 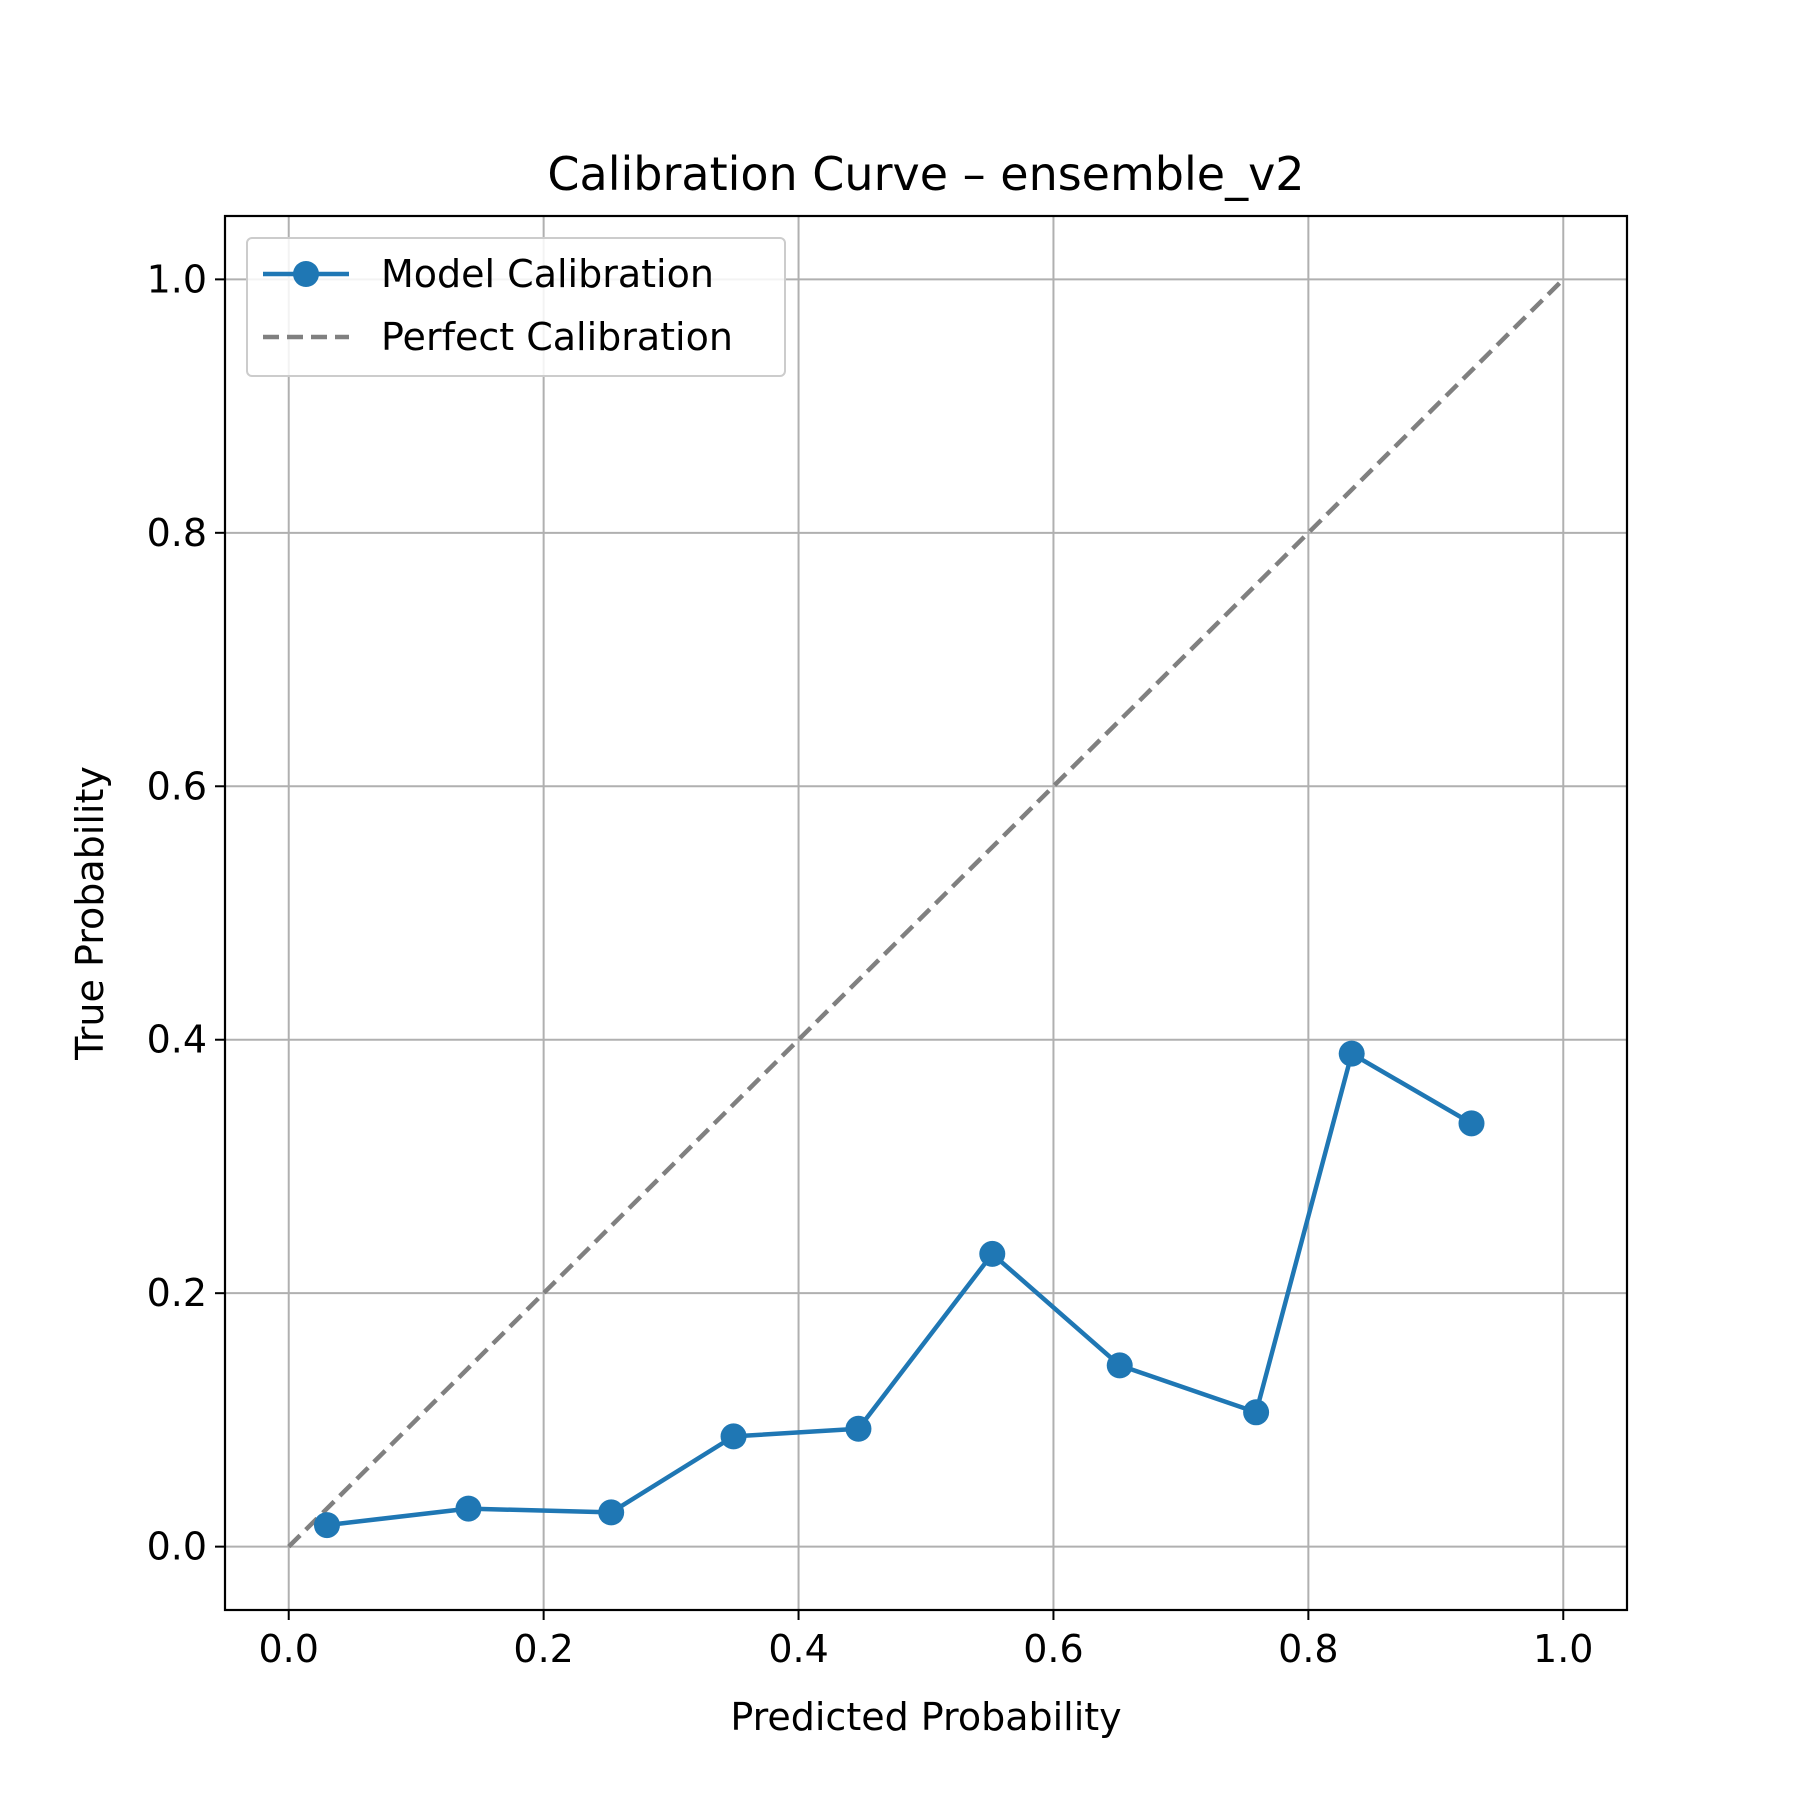 What do you see at coordinates (925, 174) in the screenshot?
I see `chart-title: Calibration Curve – ensemble_v2` at bounding box center [925, 174].